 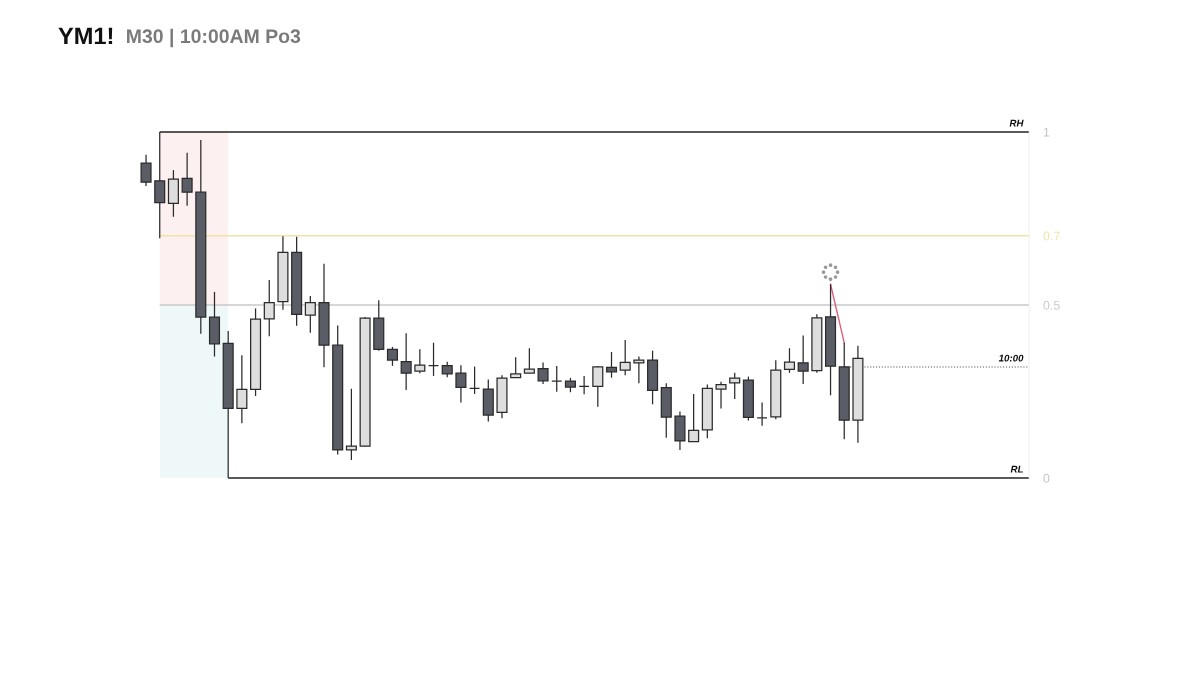 I want to click on ref-line-label: 10:00, so click(x=1011, y=358).